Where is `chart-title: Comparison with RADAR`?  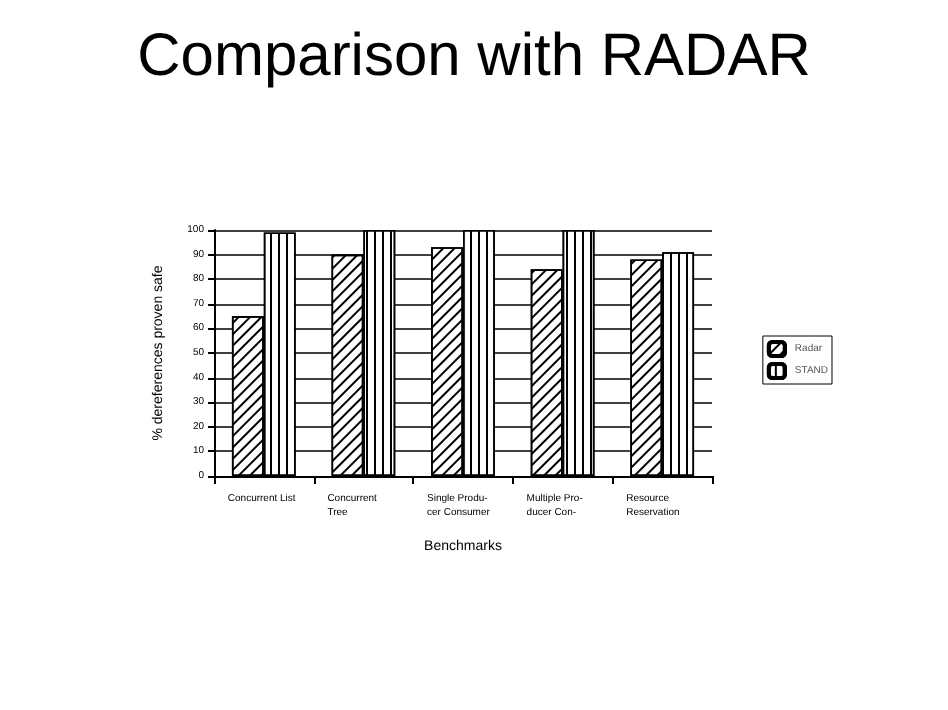
chart-title: Comparison with RADAR is located at coordinates (474, 56).